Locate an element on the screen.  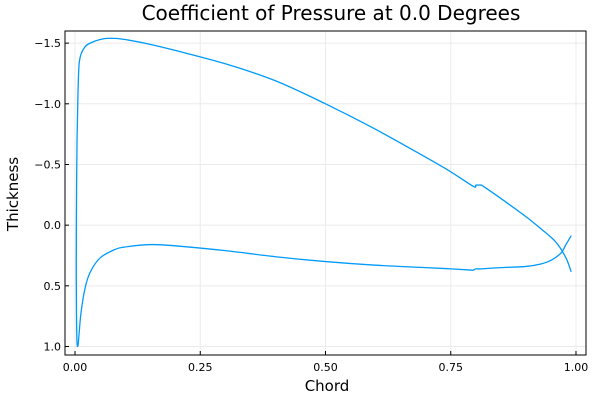
x-ticks: 0.00 0.25 0.50 0.75 1.00 is located at coordinates (325, 362).